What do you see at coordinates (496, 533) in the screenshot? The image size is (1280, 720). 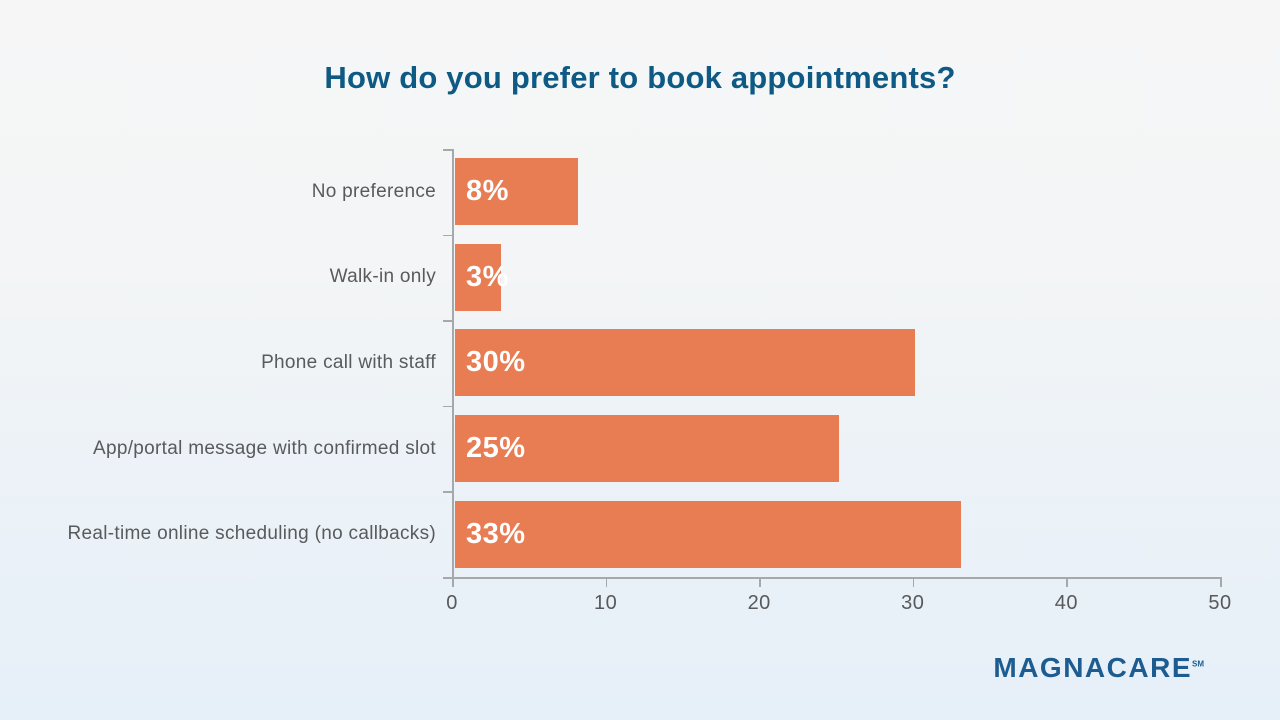 I see `bar-value-label: 33%` at bounding box center [496, 533].